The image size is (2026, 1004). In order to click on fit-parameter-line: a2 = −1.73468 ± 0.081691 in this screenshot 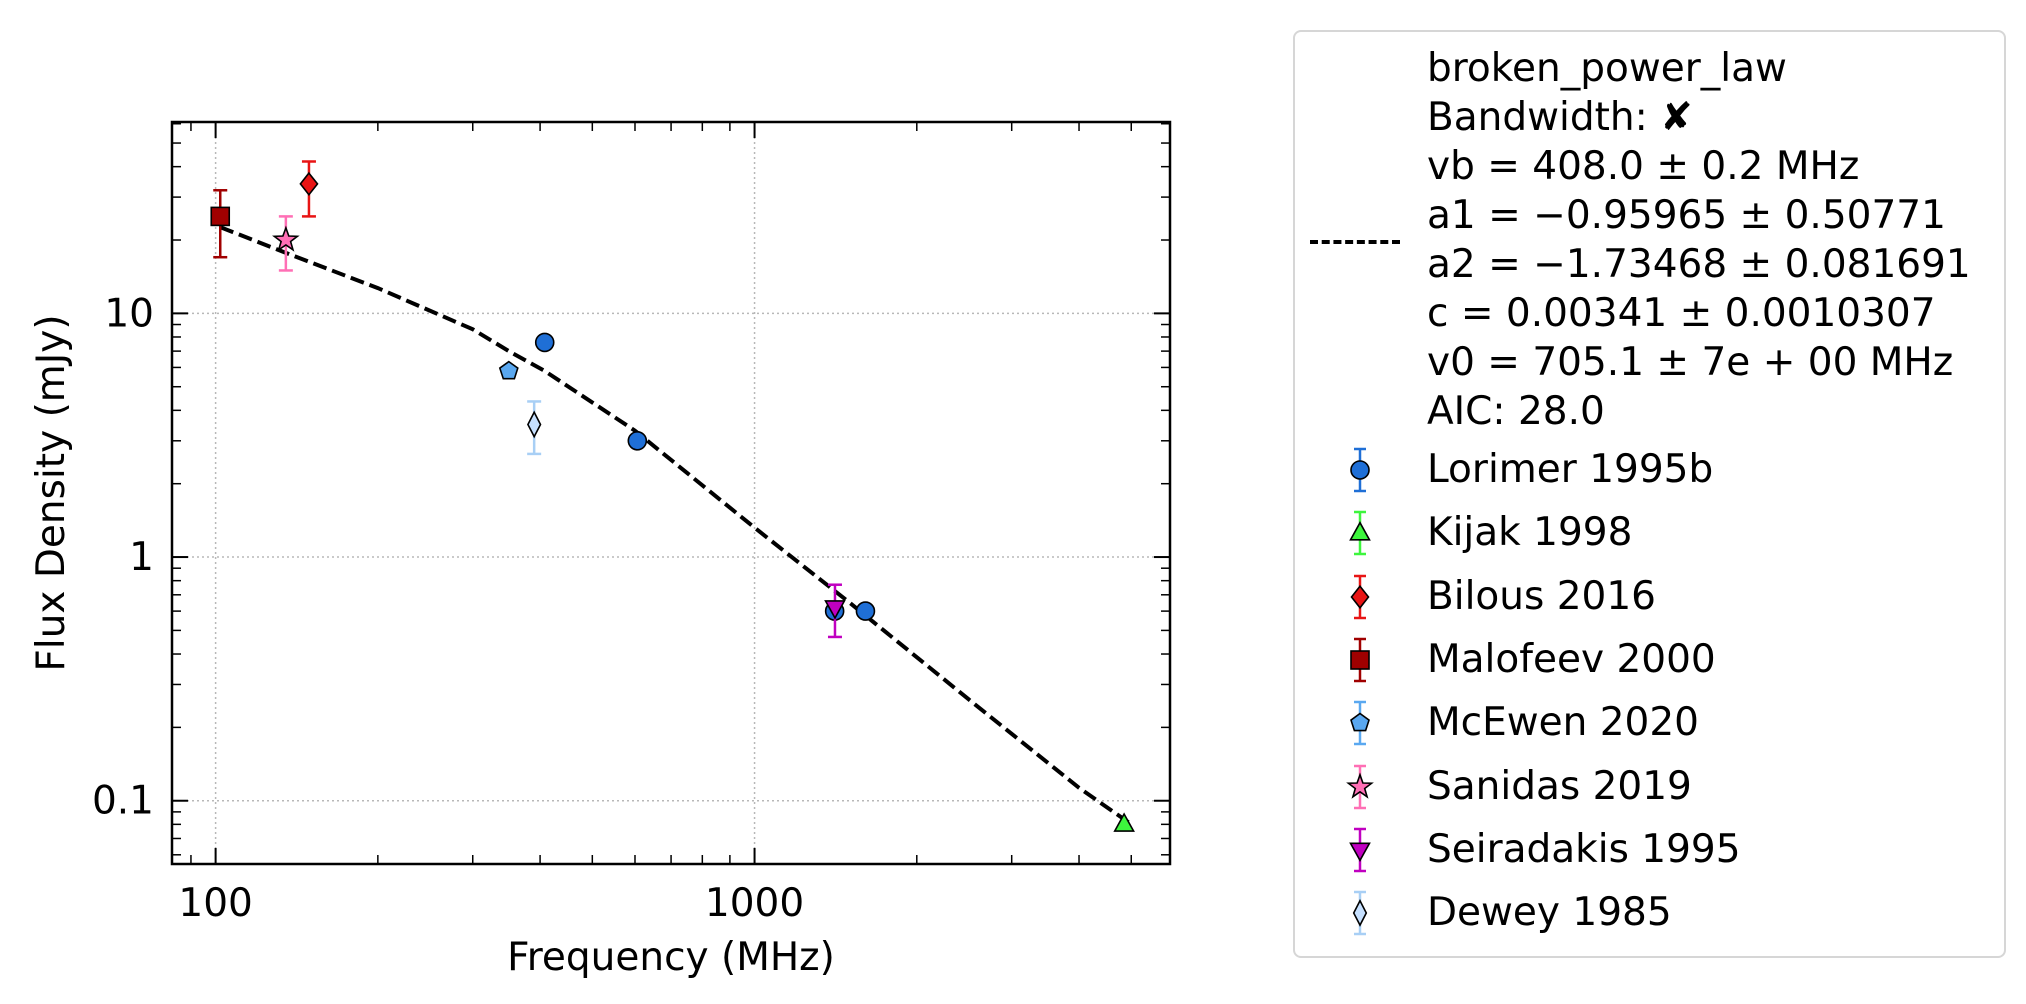, I will do `click(1699, 264)`.